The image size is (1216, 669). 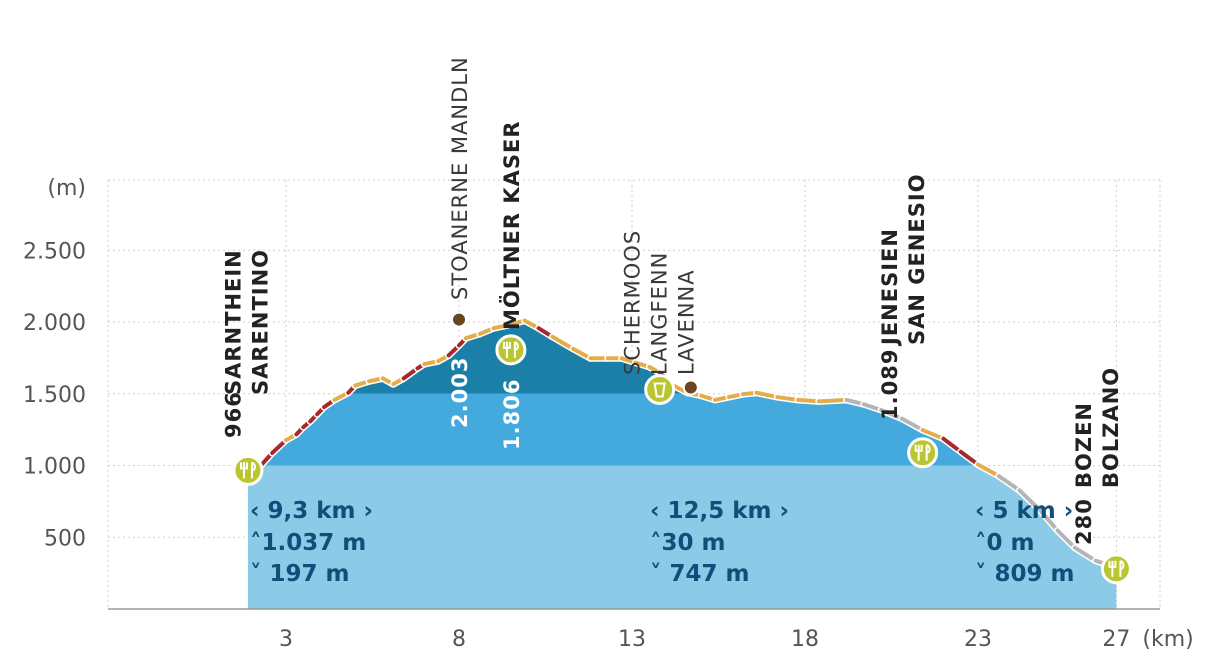 I want to click on y-tick-label: 2.500, so click(x=54, y=251).